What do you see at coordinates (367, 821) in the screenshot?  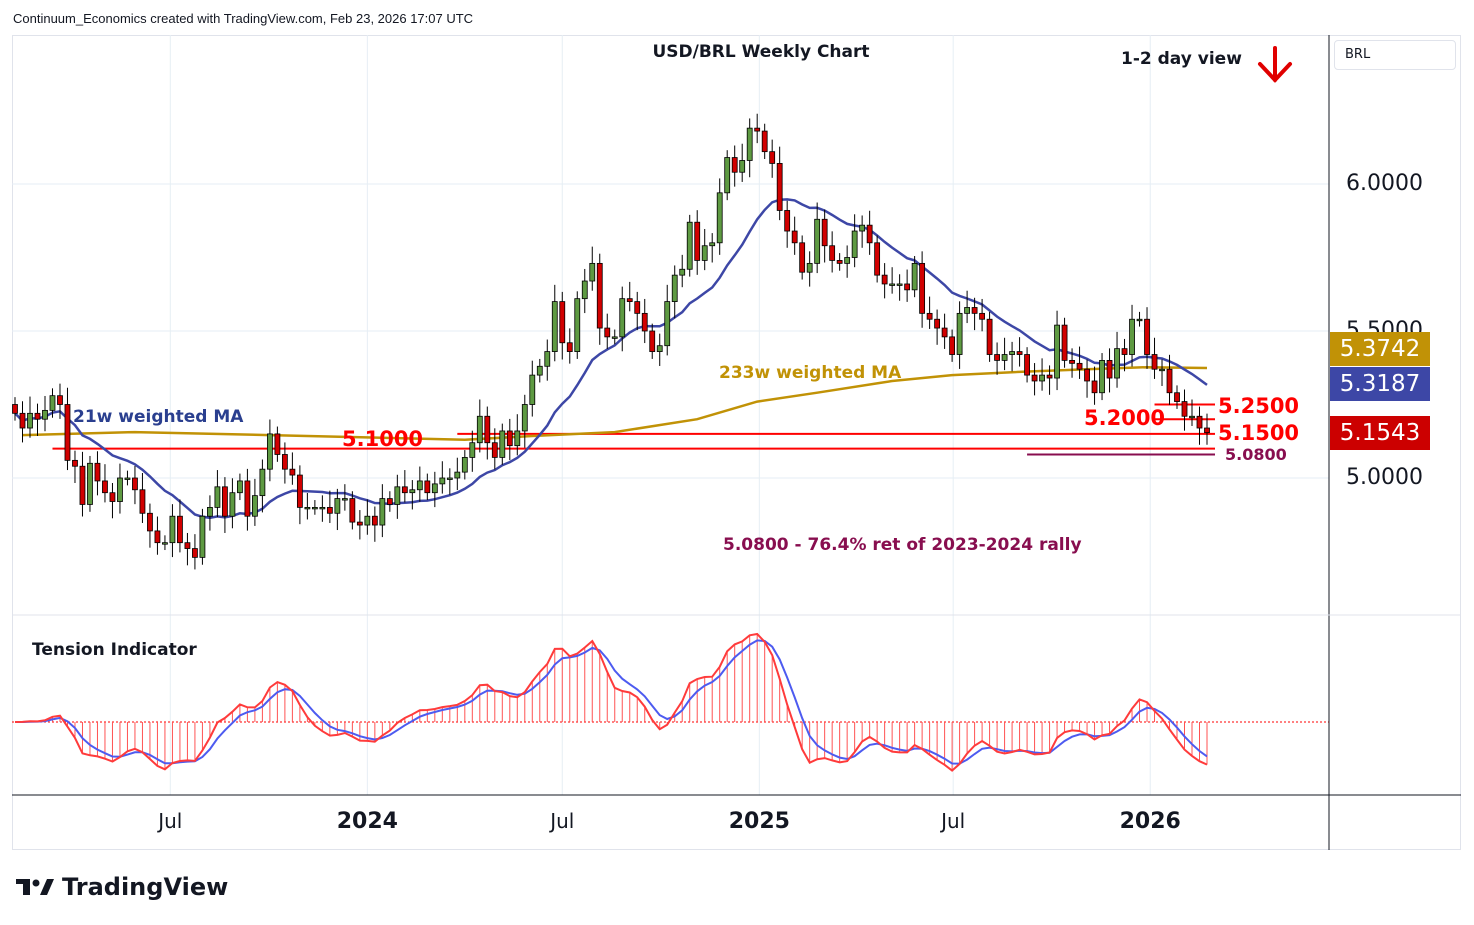 I see `x-tick-label: 2024` at bounding box center [367, 821].